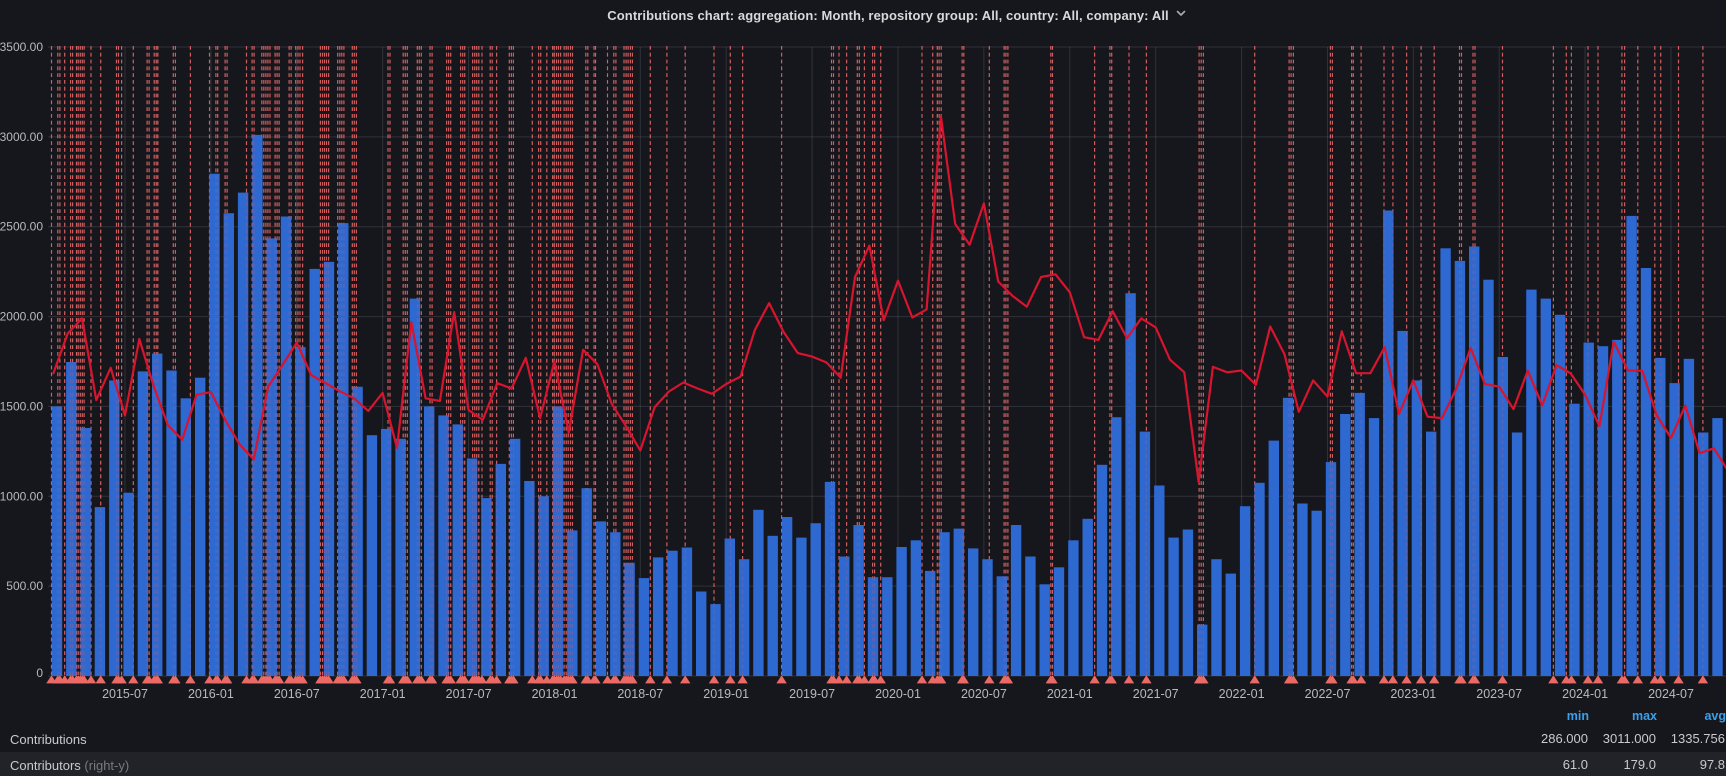  I want to click on svg-text: 2021-01, so click(1070, 694).